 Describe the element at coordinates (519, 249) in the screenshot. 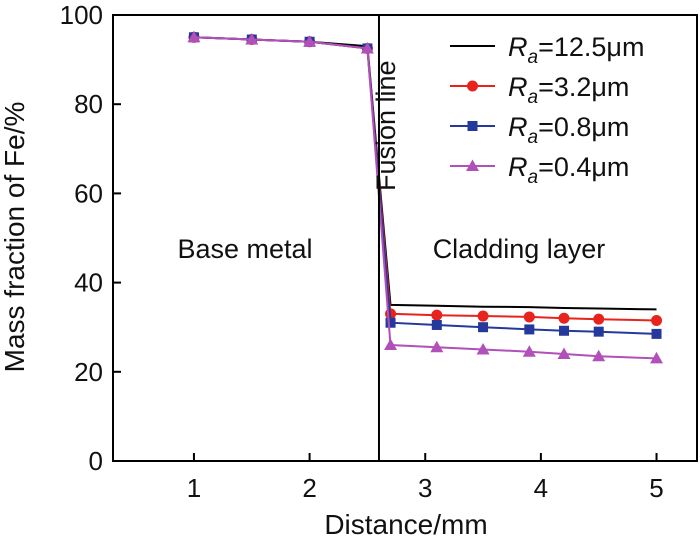

I see `region-label-cladding-layer: Cladding layer` at that location.